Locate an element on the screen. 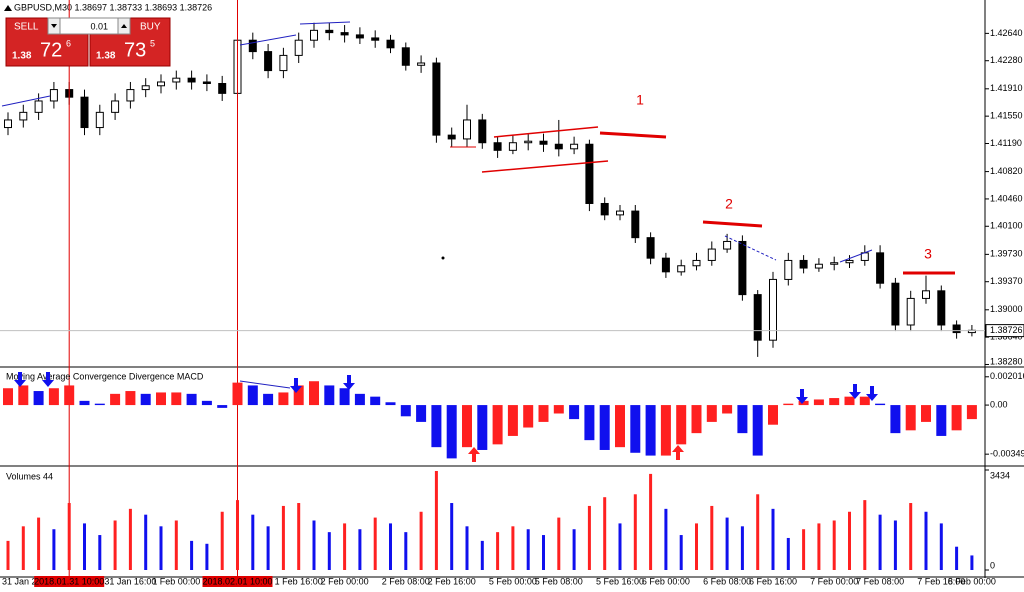 This screenshot has height=592, width=1024. up-arrow is located at coordinates (474, 454).